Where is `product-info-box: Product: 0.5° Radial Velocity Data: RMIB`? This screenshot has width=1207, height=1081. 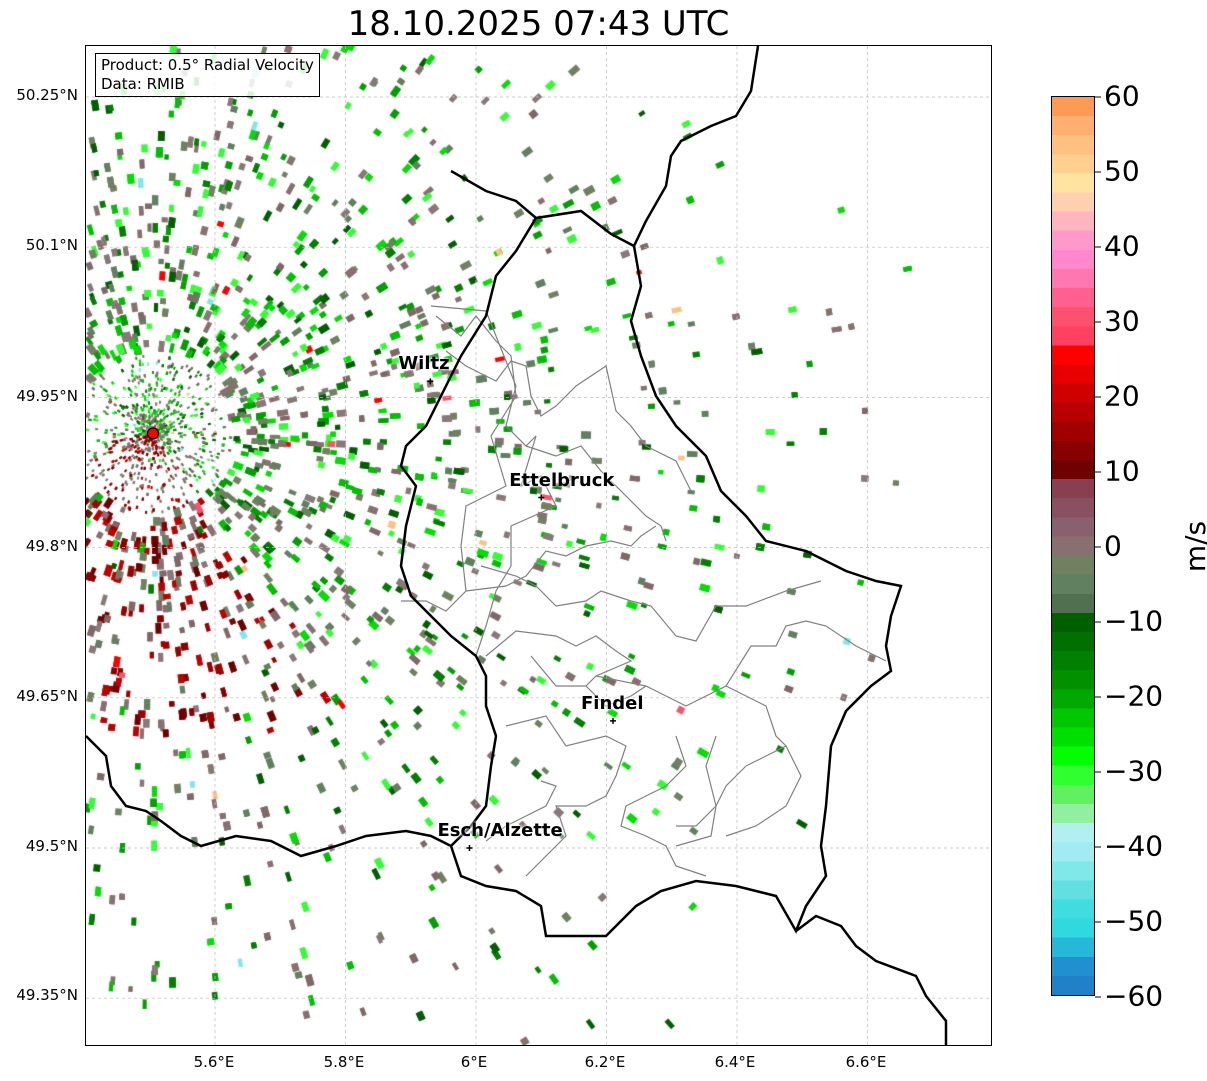
product-info-box: Product: 0.5° Radial Velocity Data: RMIB is located at coordinates (207, 75).